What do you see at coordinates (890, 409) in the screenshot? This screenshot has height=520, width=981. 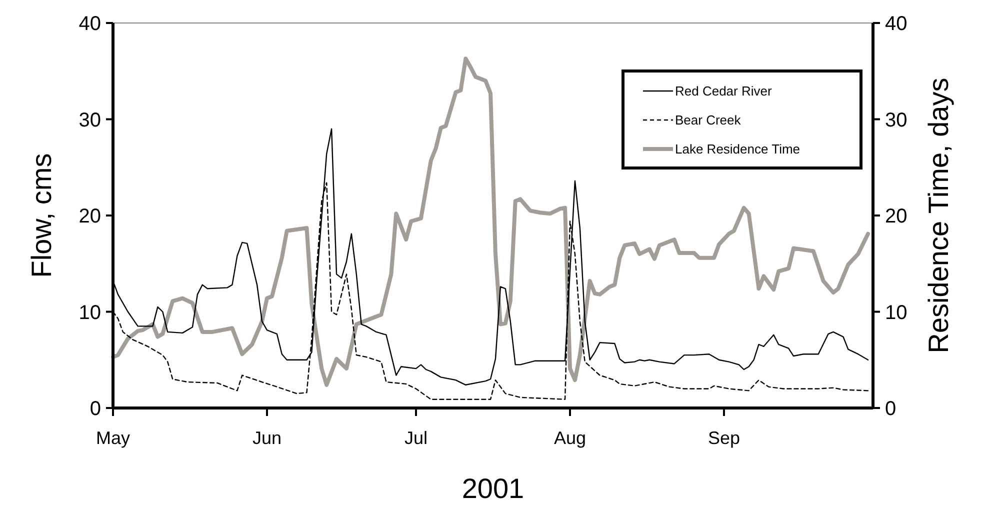 I see `y2-tick-label: 0` at bounding box center [890, 409].